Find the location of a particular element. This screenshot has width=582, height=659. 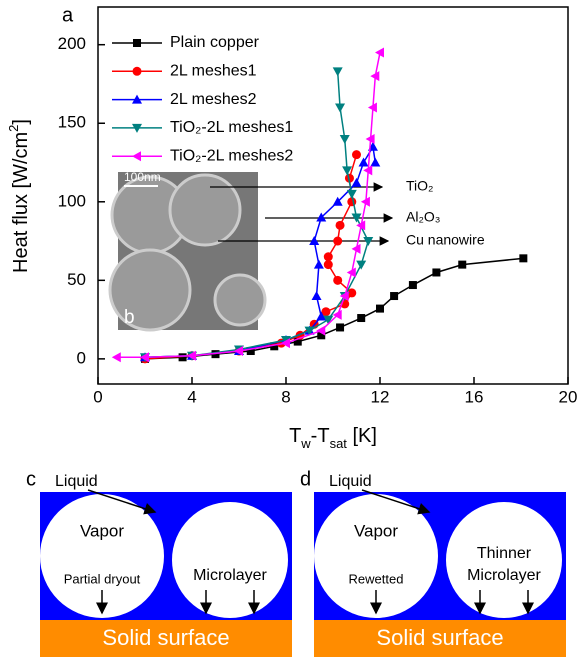

x-axis-label-part: T is located at coordinates (295, 436).